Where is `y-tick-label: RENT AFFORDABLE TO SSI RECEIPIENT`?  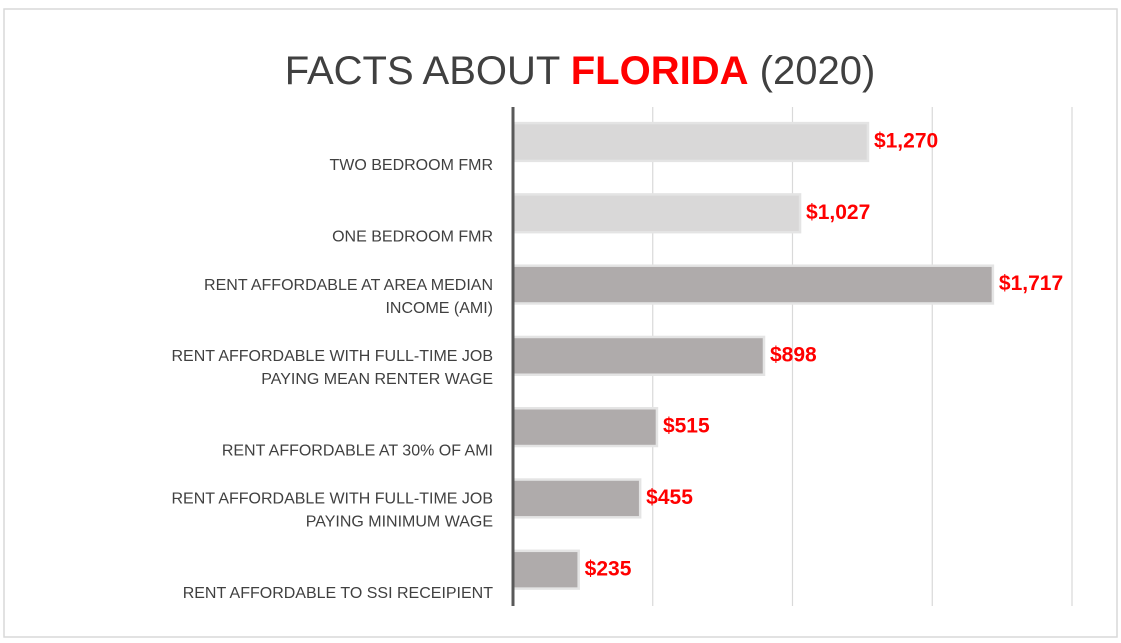 y-tick-label: RENT AFFORDABLE TO SSI RECEIPIENT is located at coordinates (338, 593).